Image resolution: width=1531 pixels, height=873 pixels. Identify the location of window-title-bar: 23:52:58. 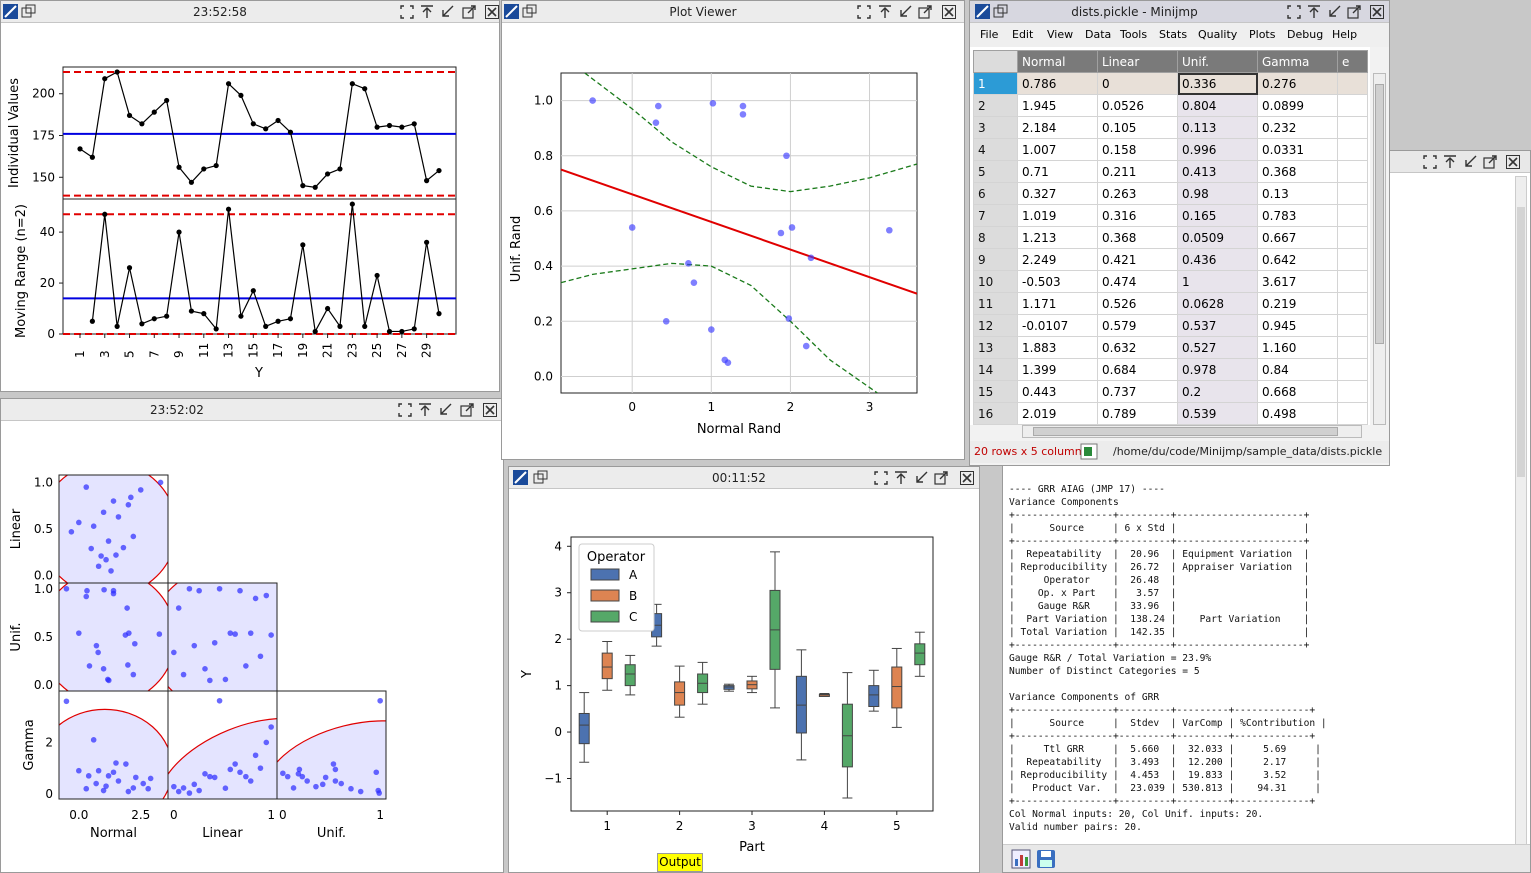
(250, 12).